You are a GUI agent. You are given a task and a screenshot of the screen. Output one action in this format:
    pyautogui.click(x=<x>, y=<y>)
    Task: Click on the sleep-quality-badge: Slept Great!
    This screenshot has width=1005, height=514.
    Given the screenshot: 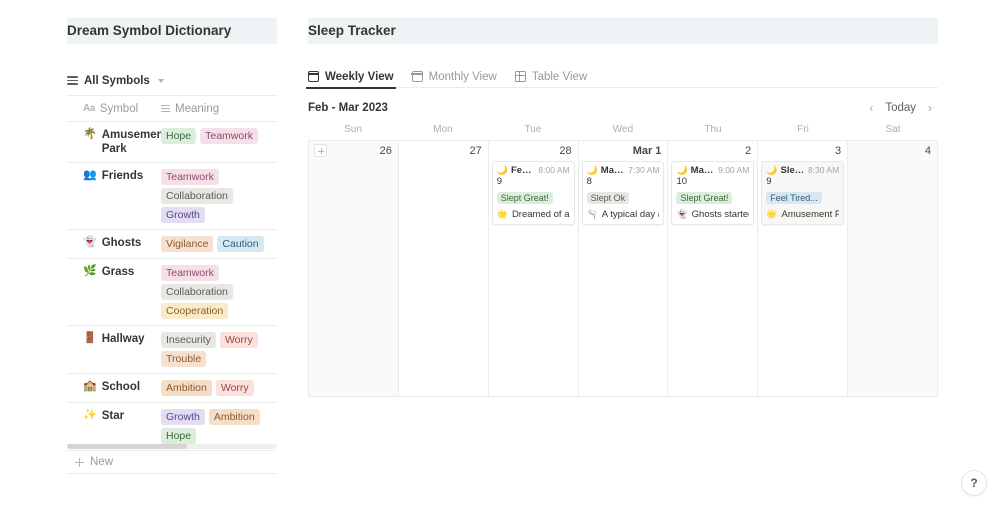 What is the action you would take?
    pyautogui.click(x=704, y=198)
    